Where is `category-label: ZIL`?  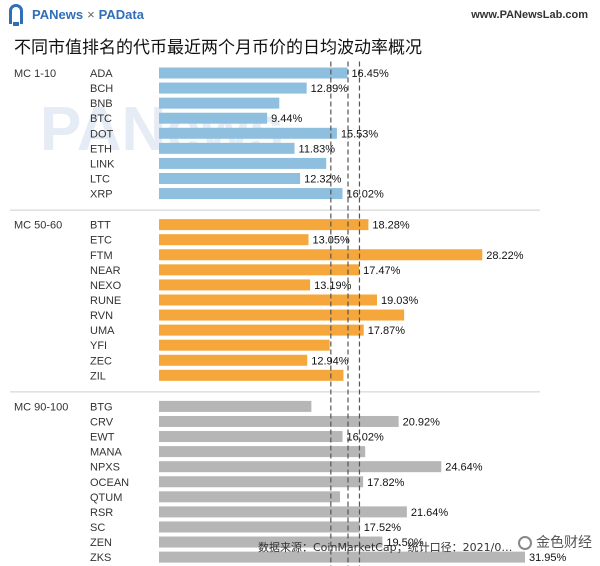
category-label: ZIL is located at coordinates (98, 376).